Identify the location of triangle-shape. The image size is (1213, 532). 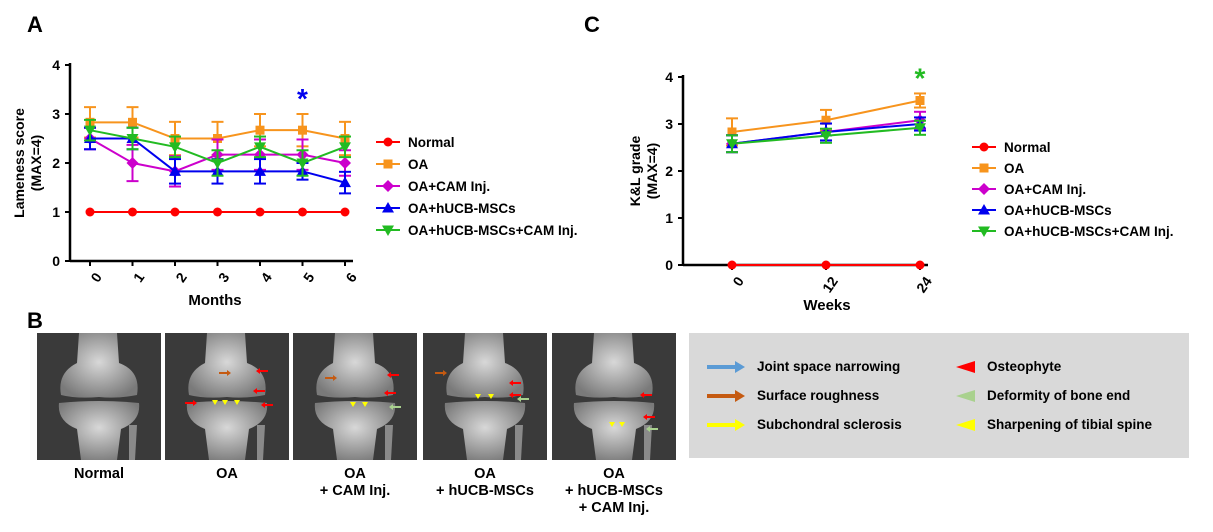
(965, 395).